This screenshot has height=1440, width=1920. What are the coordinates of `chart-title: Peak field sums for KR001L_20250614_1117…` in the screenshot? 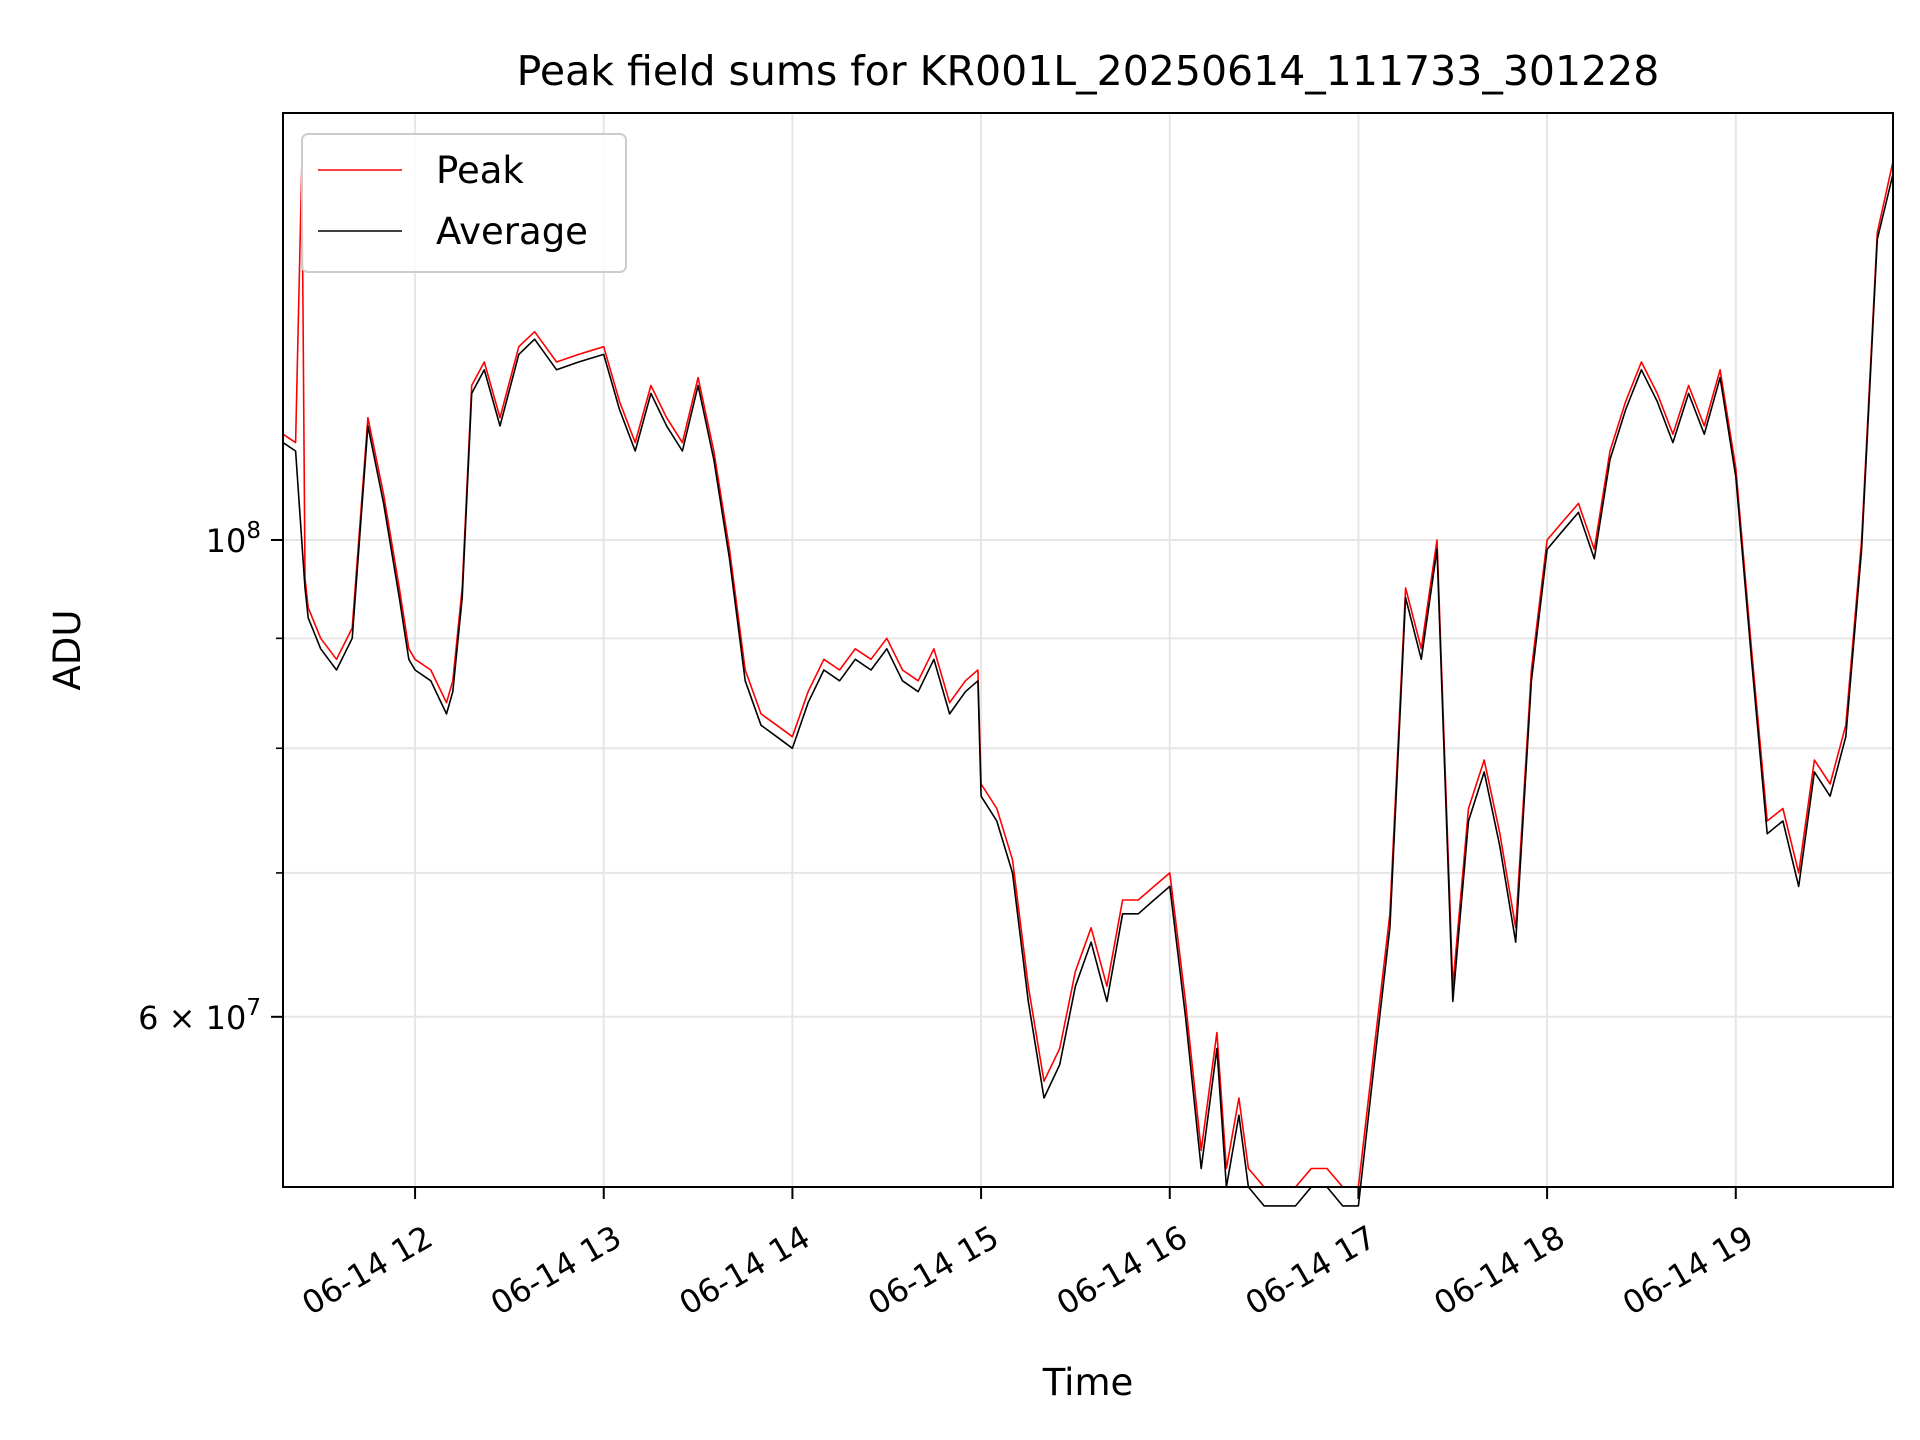 It's located at (1088, 71).